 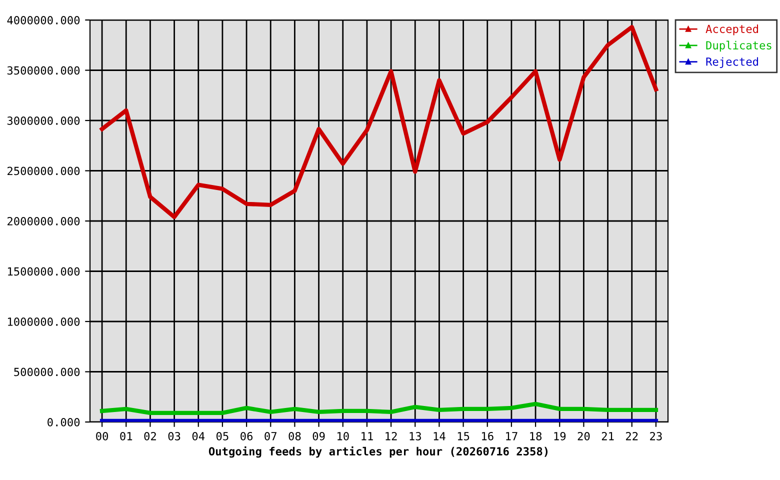 I want to click on x-tick-label: 17, so click(x=512, y=436).